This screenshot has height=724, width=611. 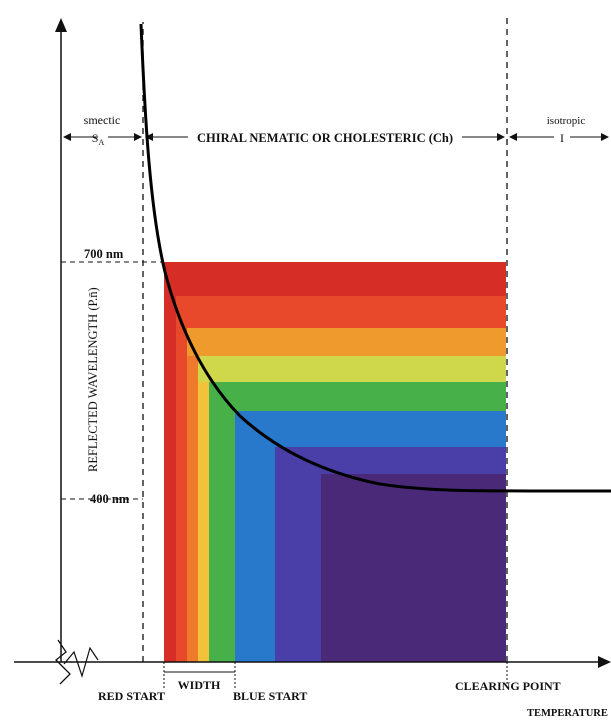 What do you see at coordinates (325, 138) in the screenshot?
I see `cholesteric-label: CHIRAL NEMATIC OR CHOLESTERIC (Ch)` at bounding box center [325, 138].